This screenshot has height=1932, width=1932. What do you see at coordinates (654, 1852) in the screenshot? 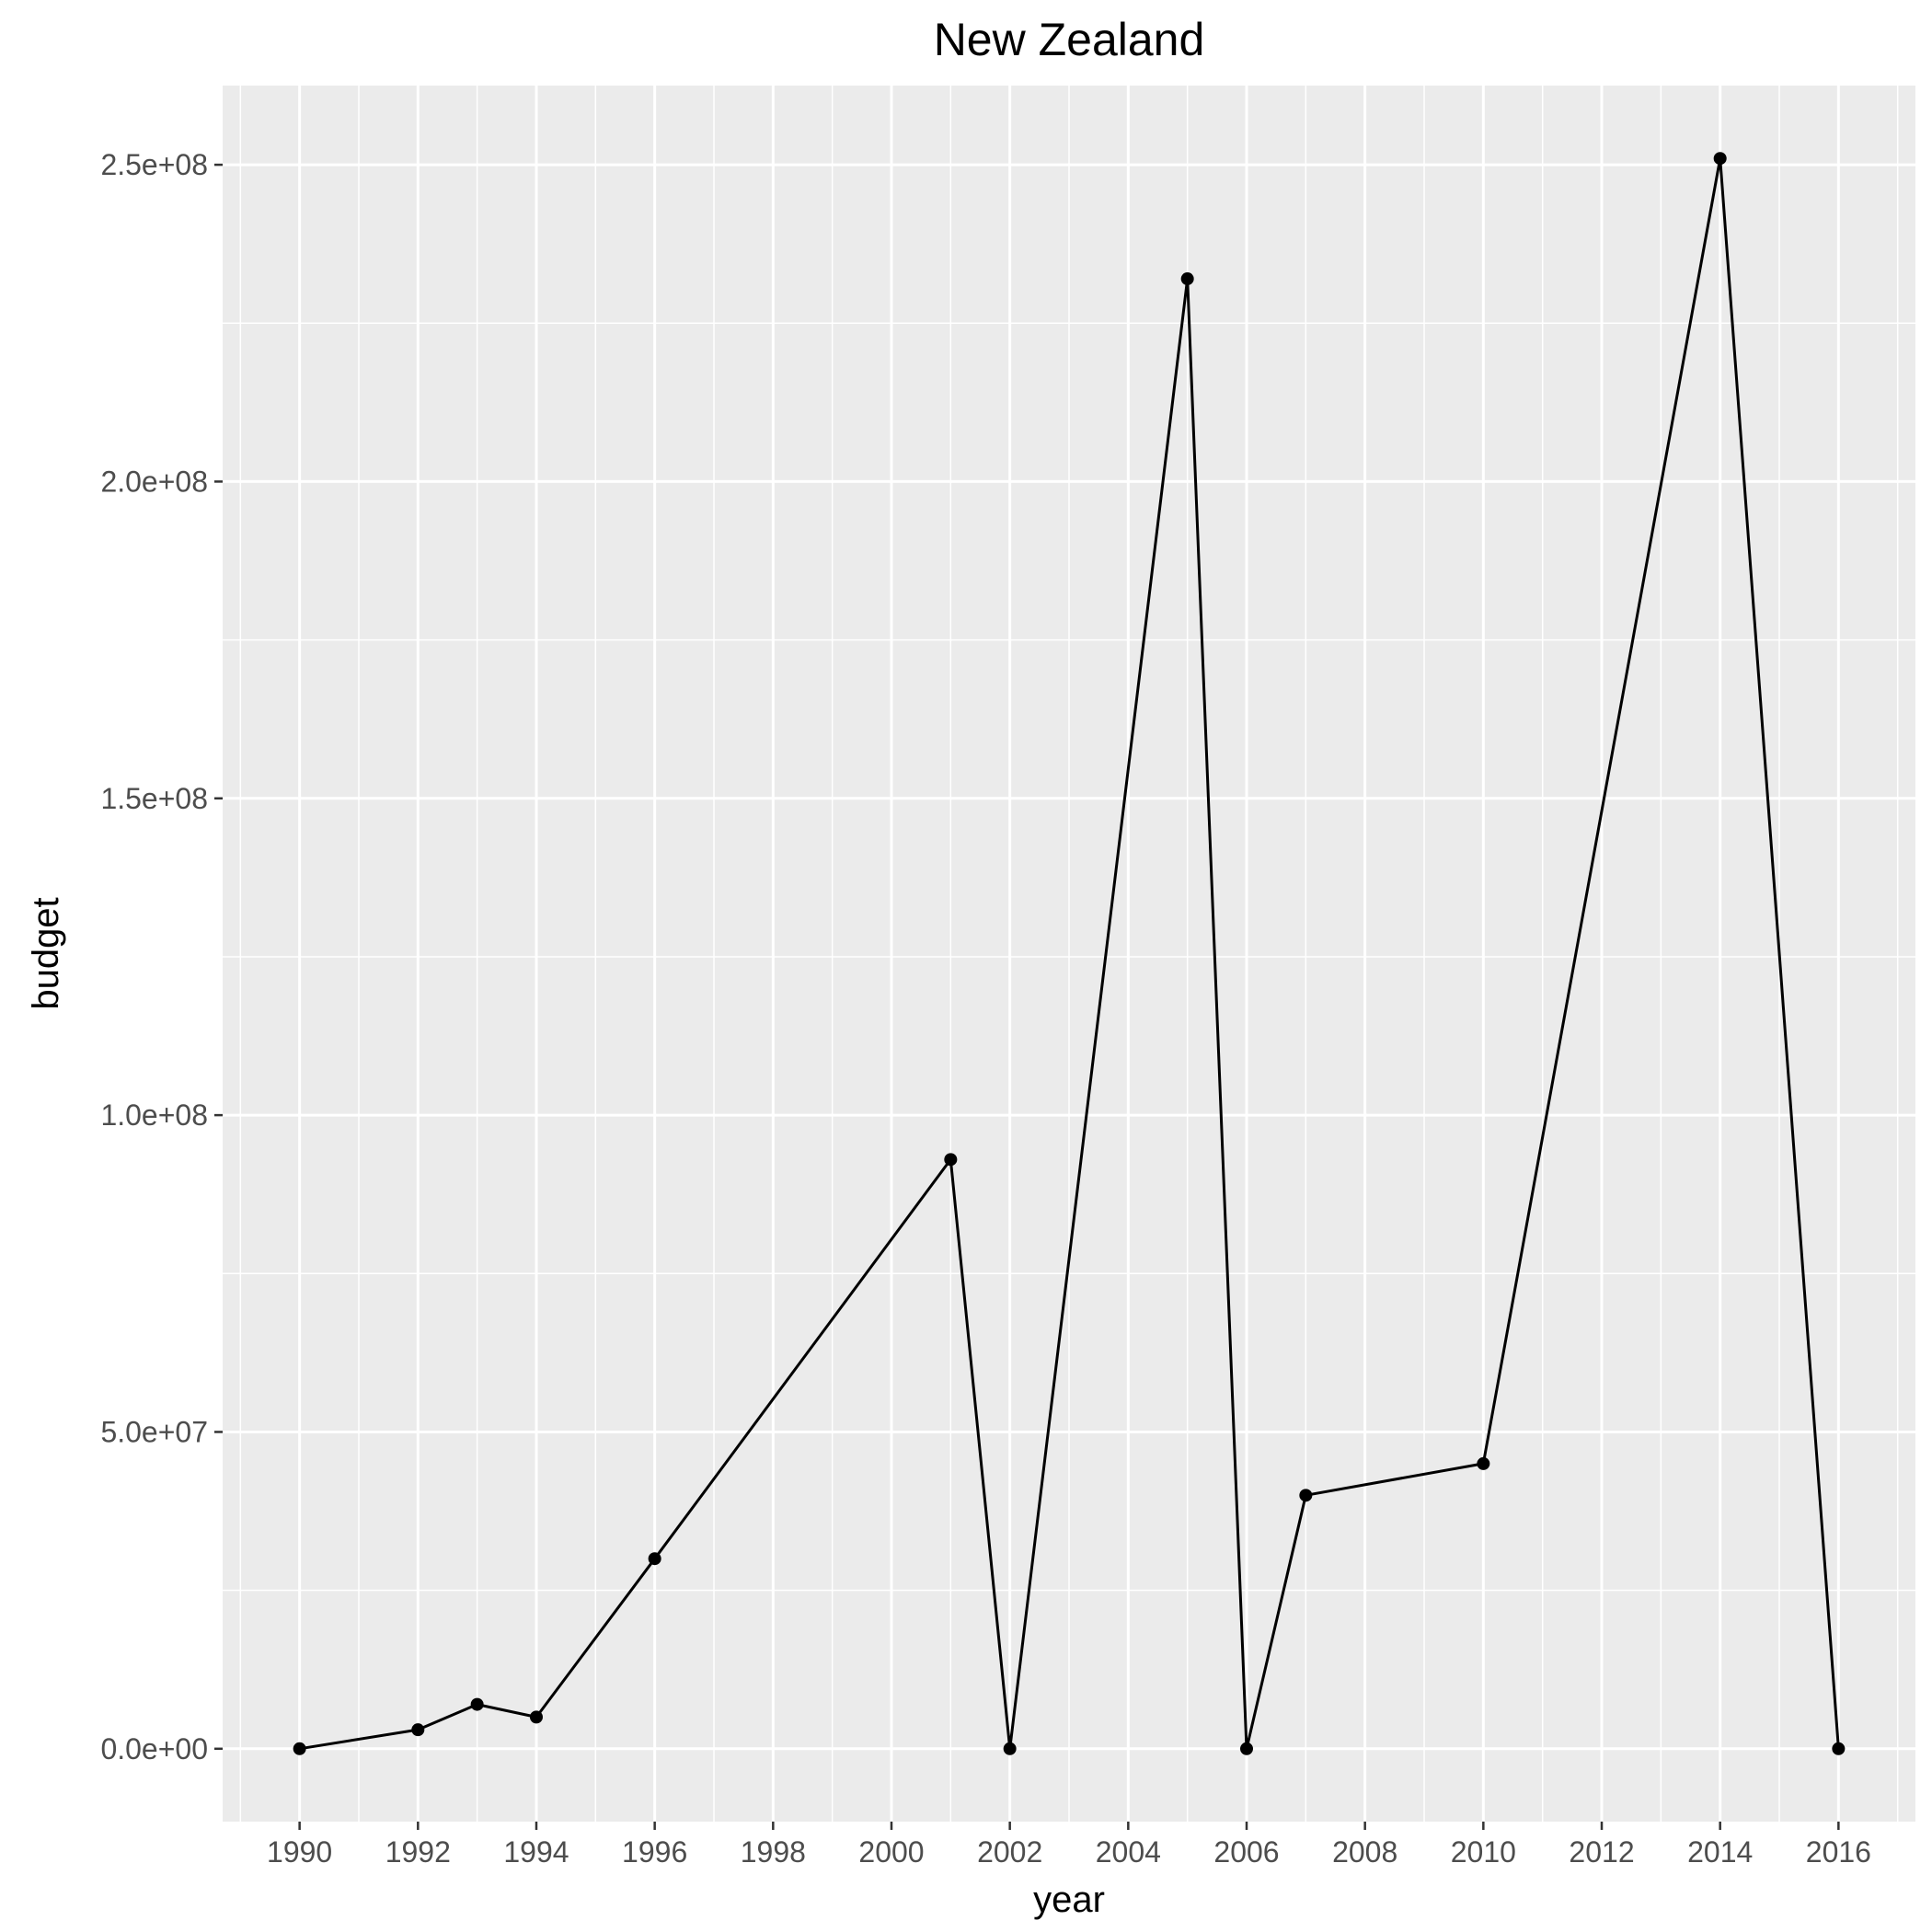
I see `x-tick-label: 1996` at bounding box center [654, 1852].